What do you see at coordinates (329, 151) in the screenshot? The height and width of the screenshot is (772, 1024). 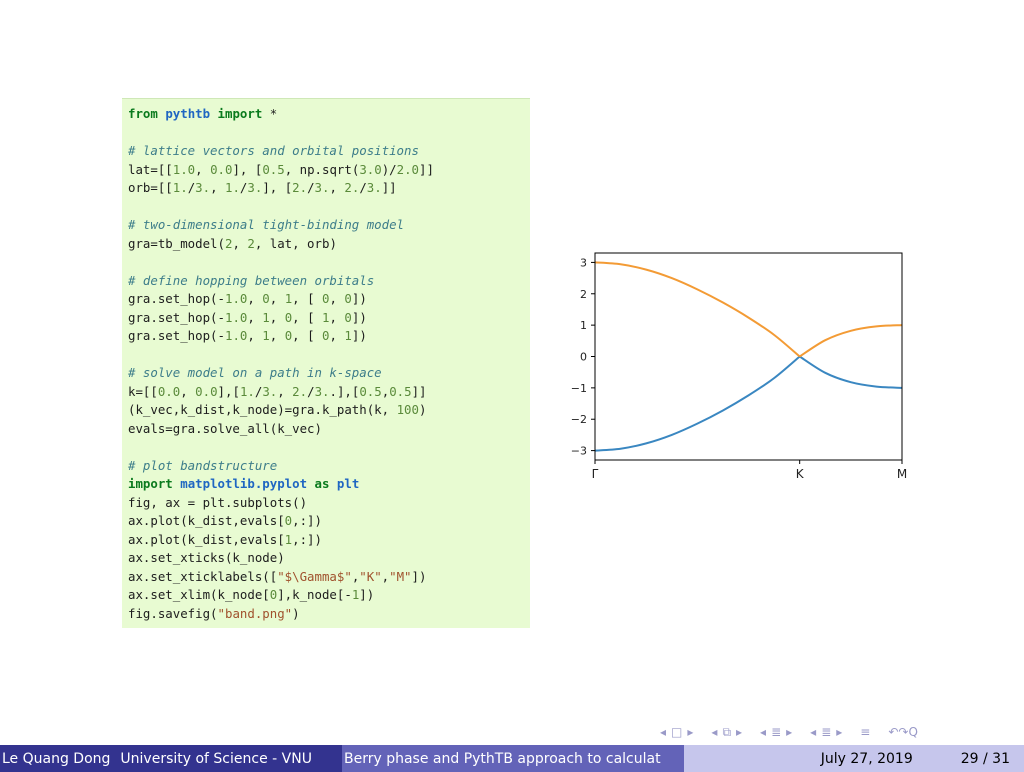 I see `code-line: # lattice vectors and orbital positions` at bounding box center [329, 151].